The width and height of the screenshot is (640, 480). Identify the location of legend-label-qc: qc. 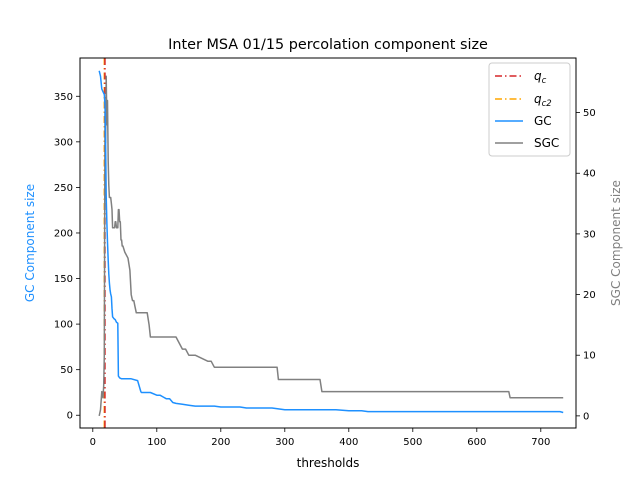
(540, 77).